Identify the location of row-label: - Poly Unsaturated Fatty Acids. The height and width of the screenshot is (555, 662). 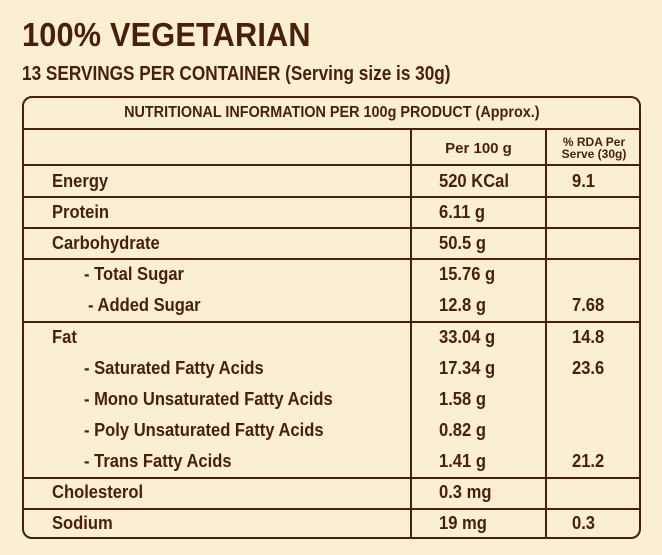
(204, 430).